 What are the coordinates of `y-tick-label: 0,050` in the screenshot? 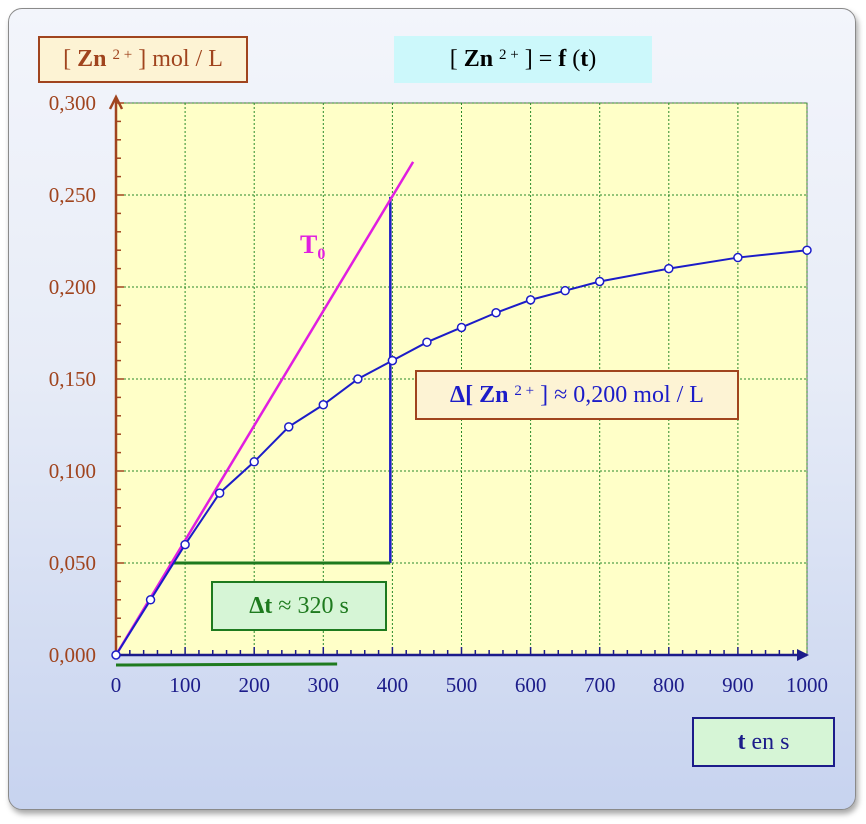 It's located at (72, 563).